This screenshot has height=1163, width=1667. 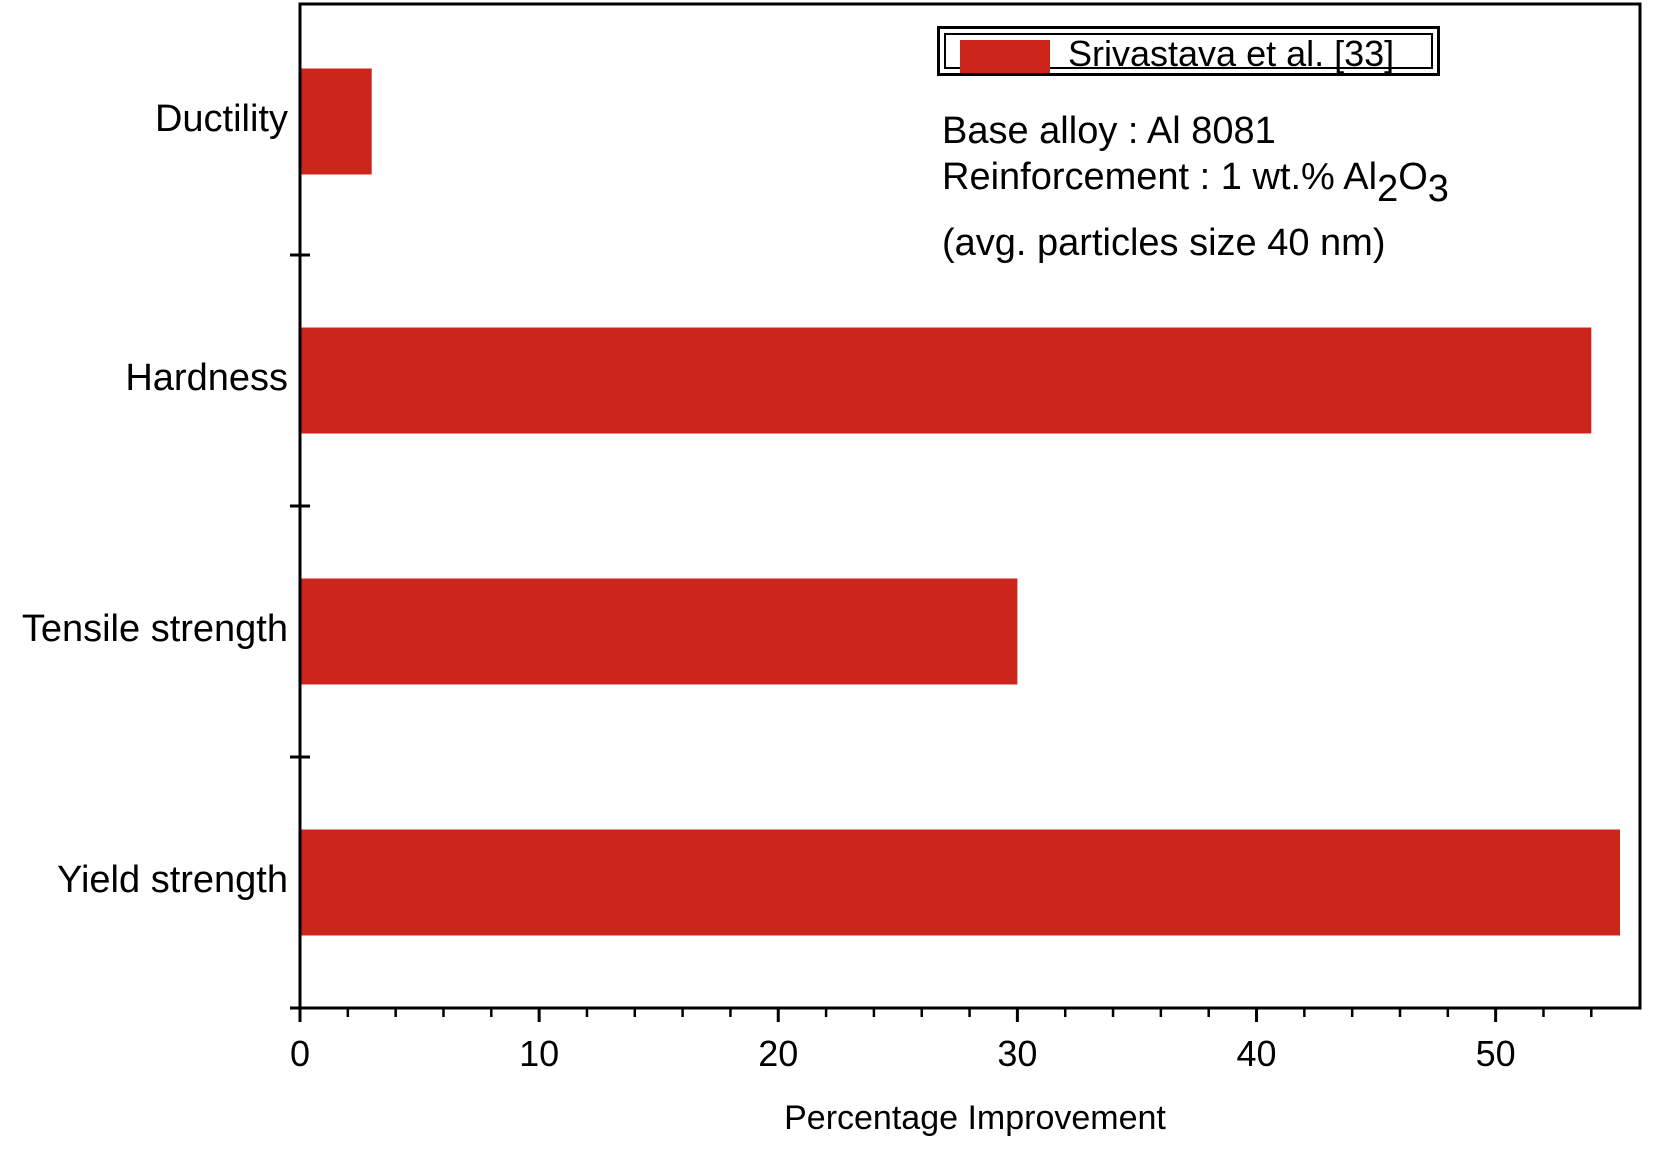 What do you see at coordinates (154, 628) in the screenshot?
I see `category-label-tensile-strength: Tensile strength` at bounding box center [154, 628].